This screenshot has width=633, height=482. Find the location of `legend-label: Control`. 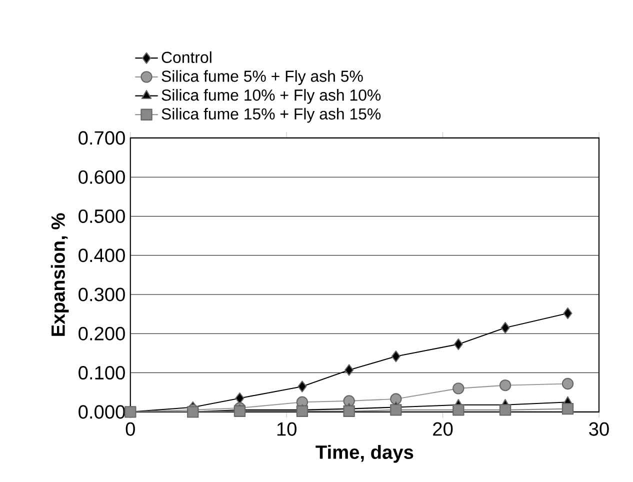

legend-label: Control is located at coordinates (187, 57).